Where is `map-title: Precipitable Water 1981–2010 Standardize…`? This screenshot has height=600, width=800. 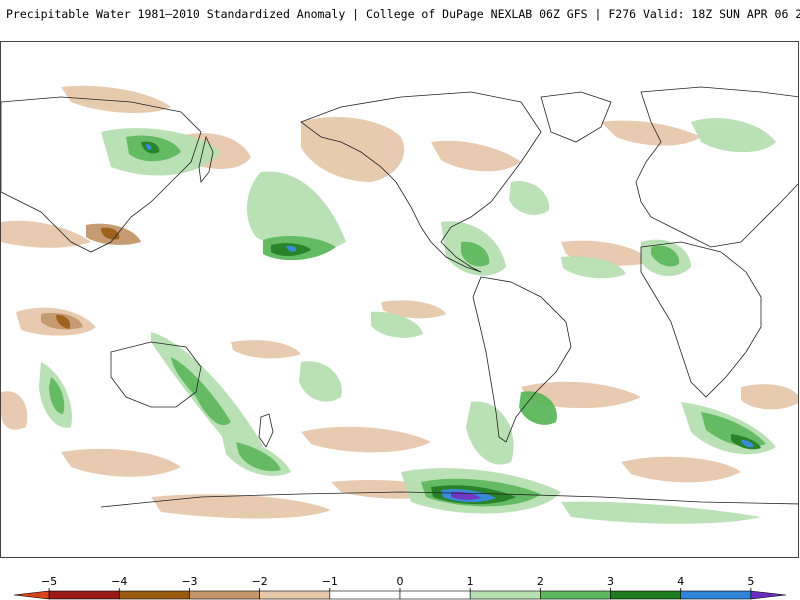
map-title: Precipitable Water 1981–2010 Standardize… is located at coordinates (403, 14).